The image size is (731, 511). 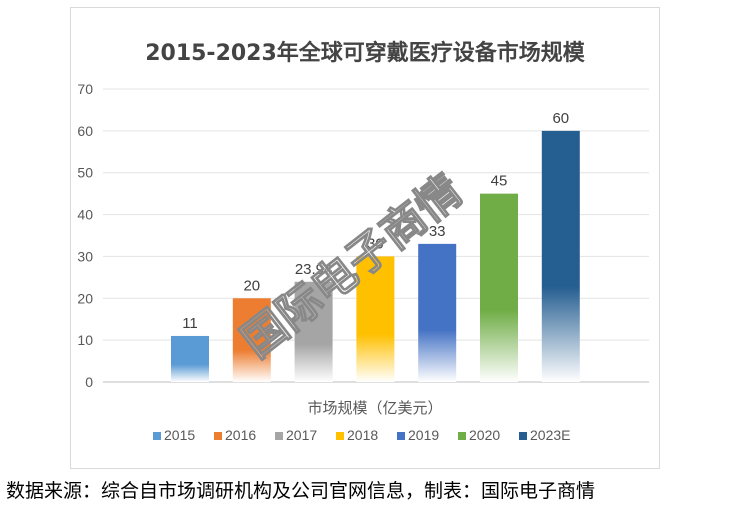 What do you see at coordinates (499, 181) in the screenshot?
I see `data-label-2020: 45` at bounding box center [499, 181].